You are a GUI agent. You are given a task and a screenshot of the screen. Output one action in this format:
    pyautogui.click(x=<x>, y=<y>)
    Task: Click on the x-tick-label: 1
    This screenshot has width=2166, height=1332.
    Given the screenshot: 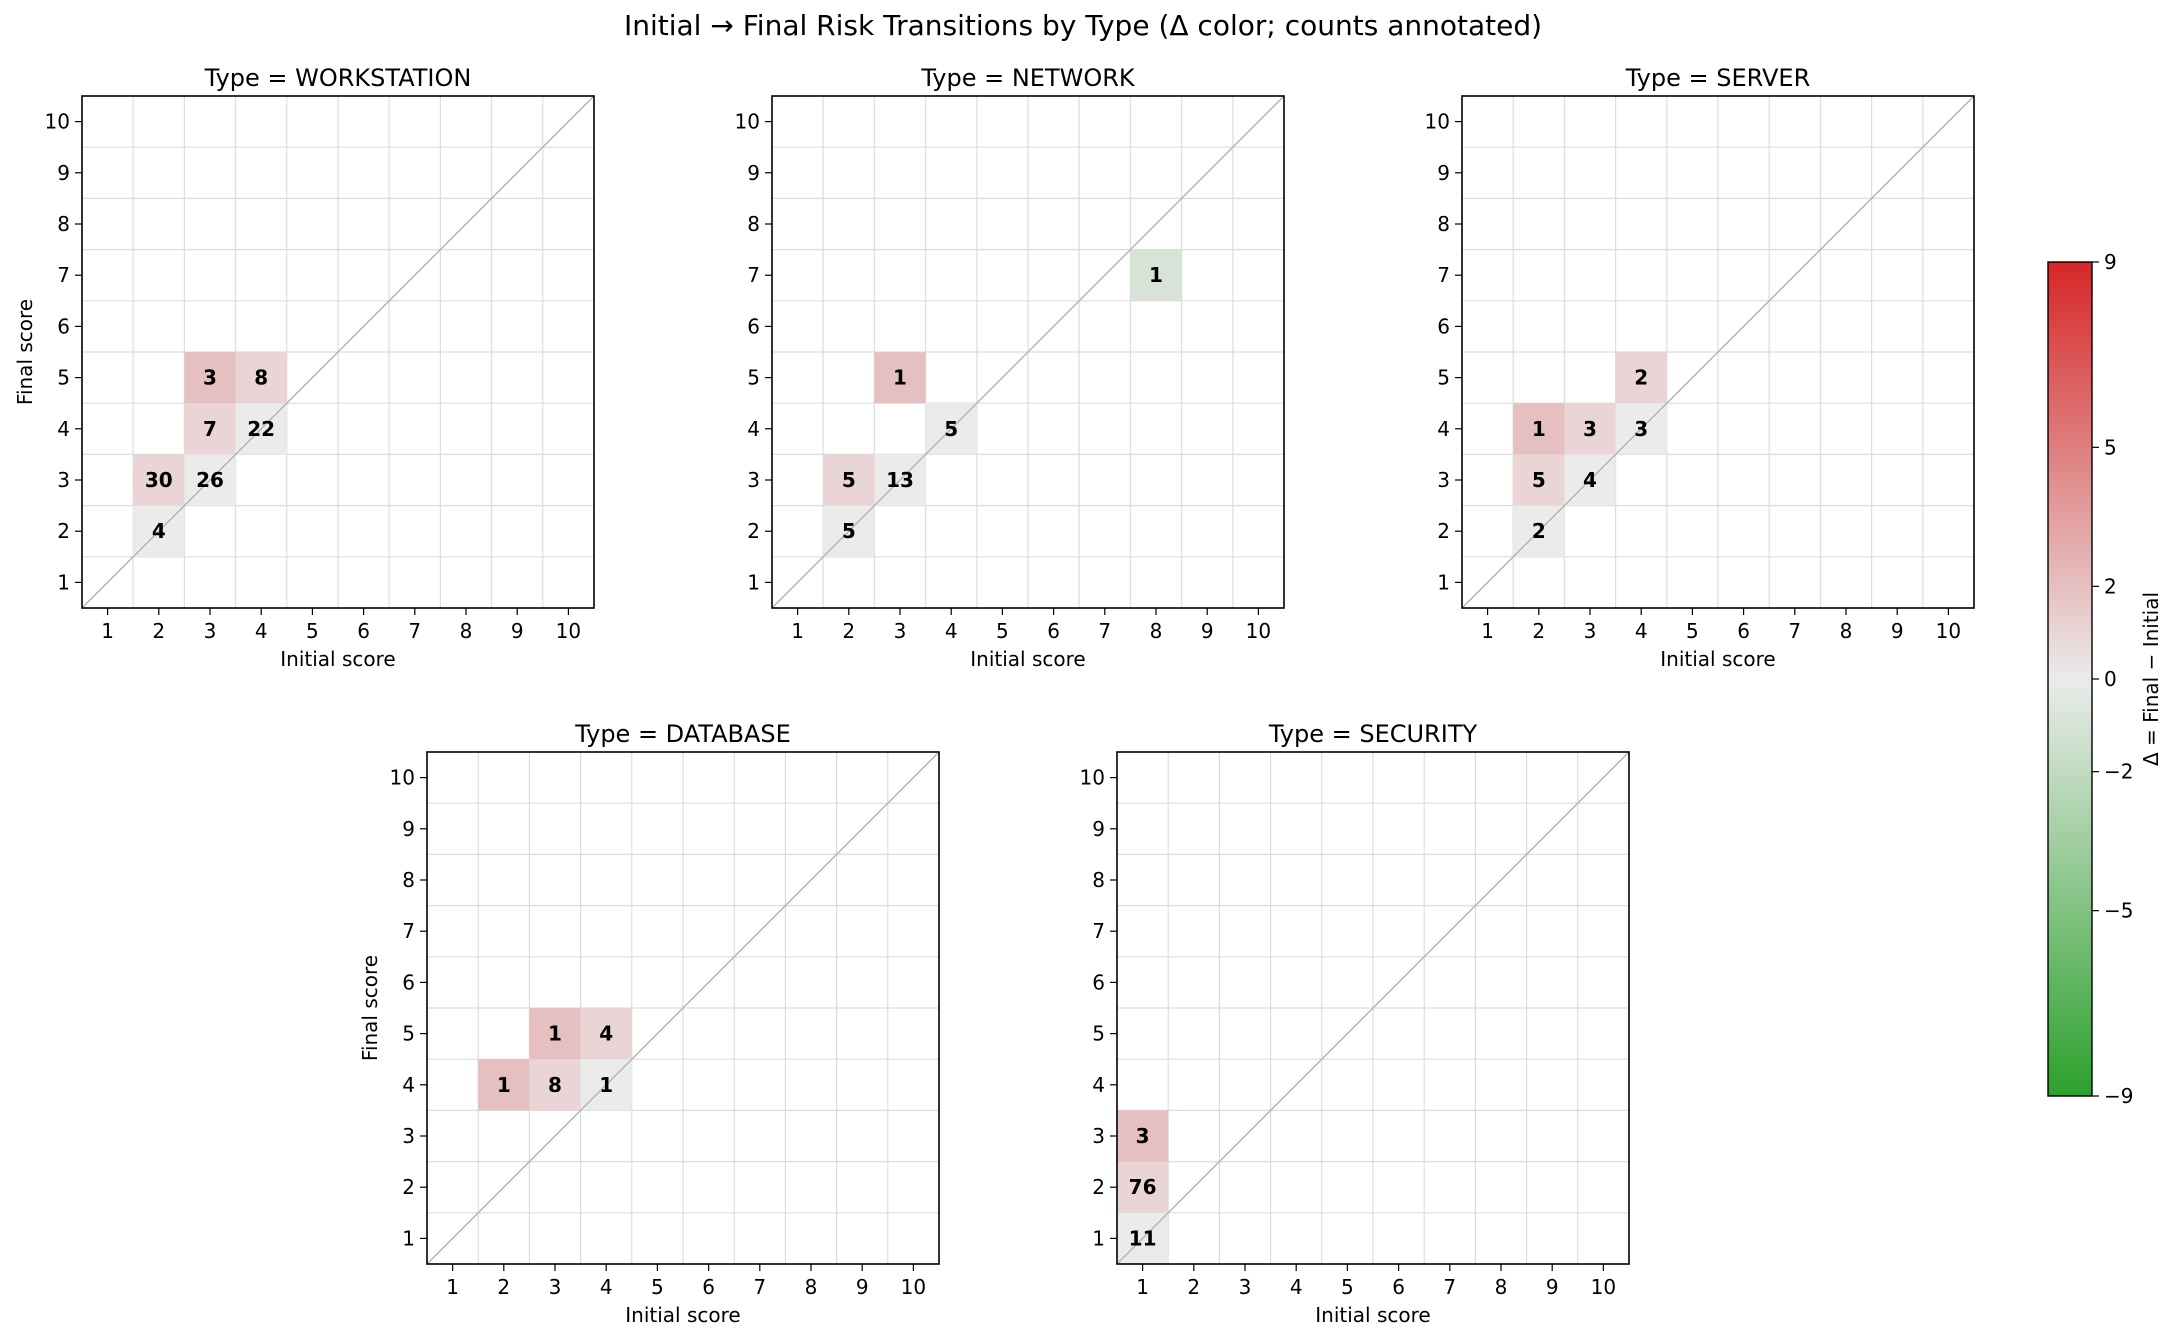 What is the action you would take?
    pyautogui.click(x=797, y=631)
    